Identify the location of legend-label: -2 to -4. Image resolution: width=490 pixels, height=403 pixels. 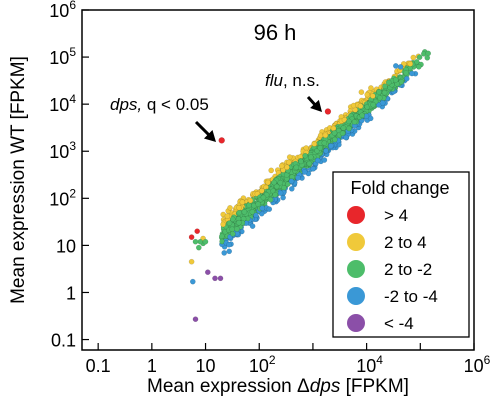
(411, 296).